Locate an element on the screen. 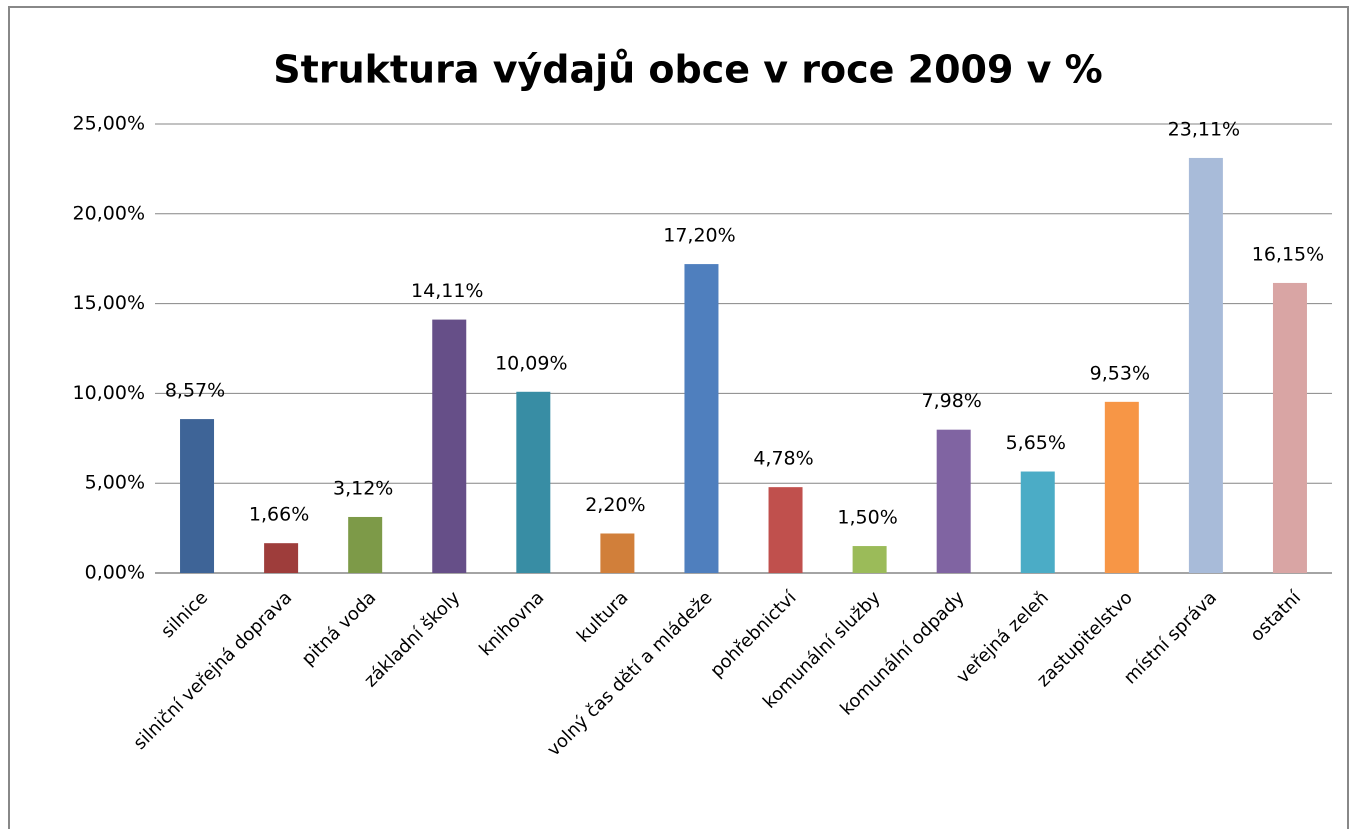  value-label: 3,12% is located at coordinates (363, 488).